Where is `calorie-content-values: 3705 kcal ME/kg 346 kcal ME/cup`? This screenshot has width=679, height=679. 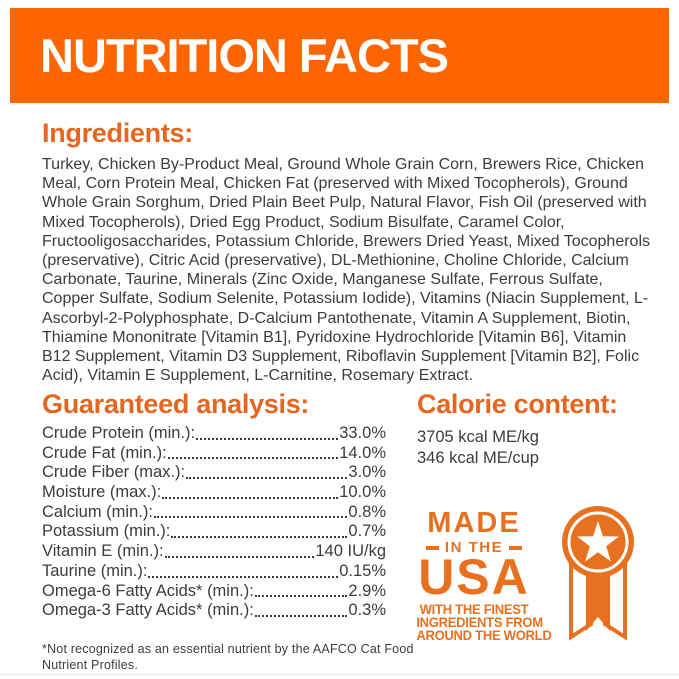
calorie-content-values: 3705 kcal ME/kg 346 kcal ME/cup is located at coordinates (478, 447).